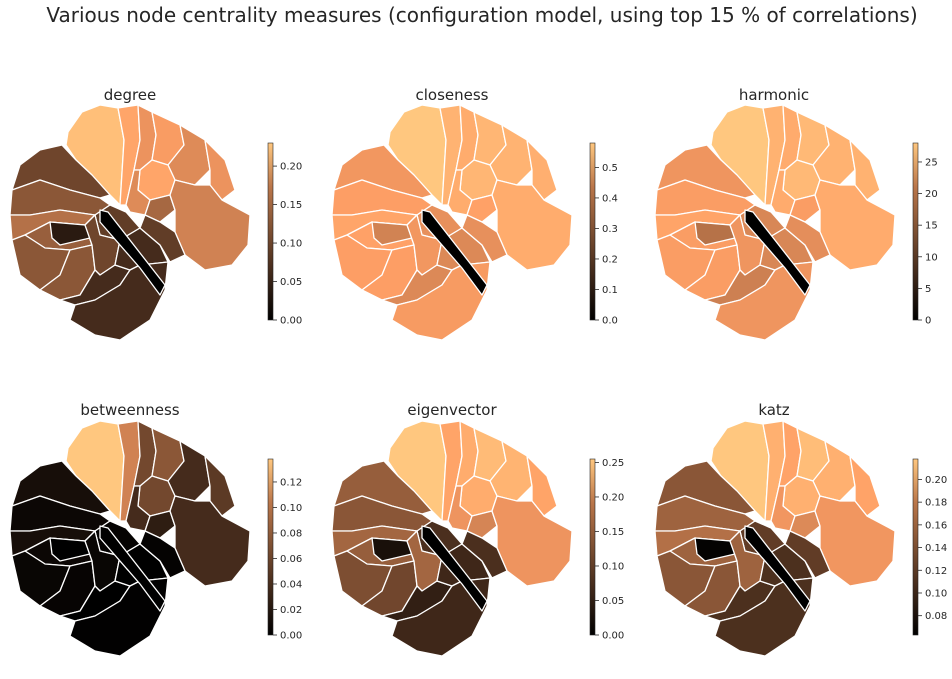 The height and width of the screenshot is (679, 952). Describe the element at coordinates (291, 584) in the screenshot. I see `colorbar-tick-label: 0.04` at that location.